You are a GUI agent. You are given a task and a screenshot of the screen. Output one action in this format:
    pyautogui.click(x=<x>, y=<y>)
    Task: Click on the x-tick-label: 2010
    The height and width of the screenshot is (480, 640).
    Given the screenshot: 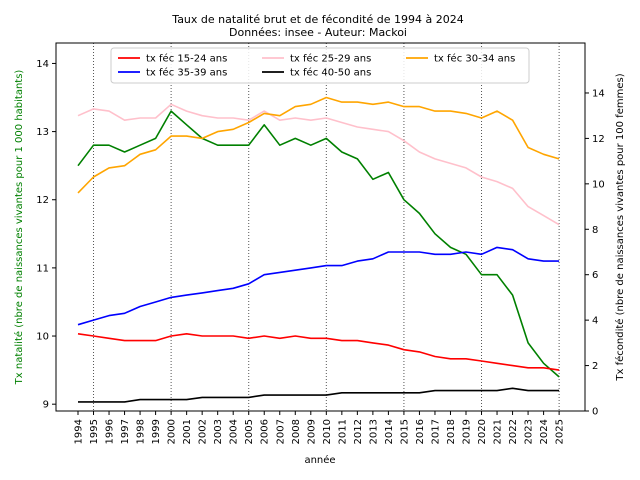 What is the action you would take?
    pyautogui.click(x=327, y=431)
    